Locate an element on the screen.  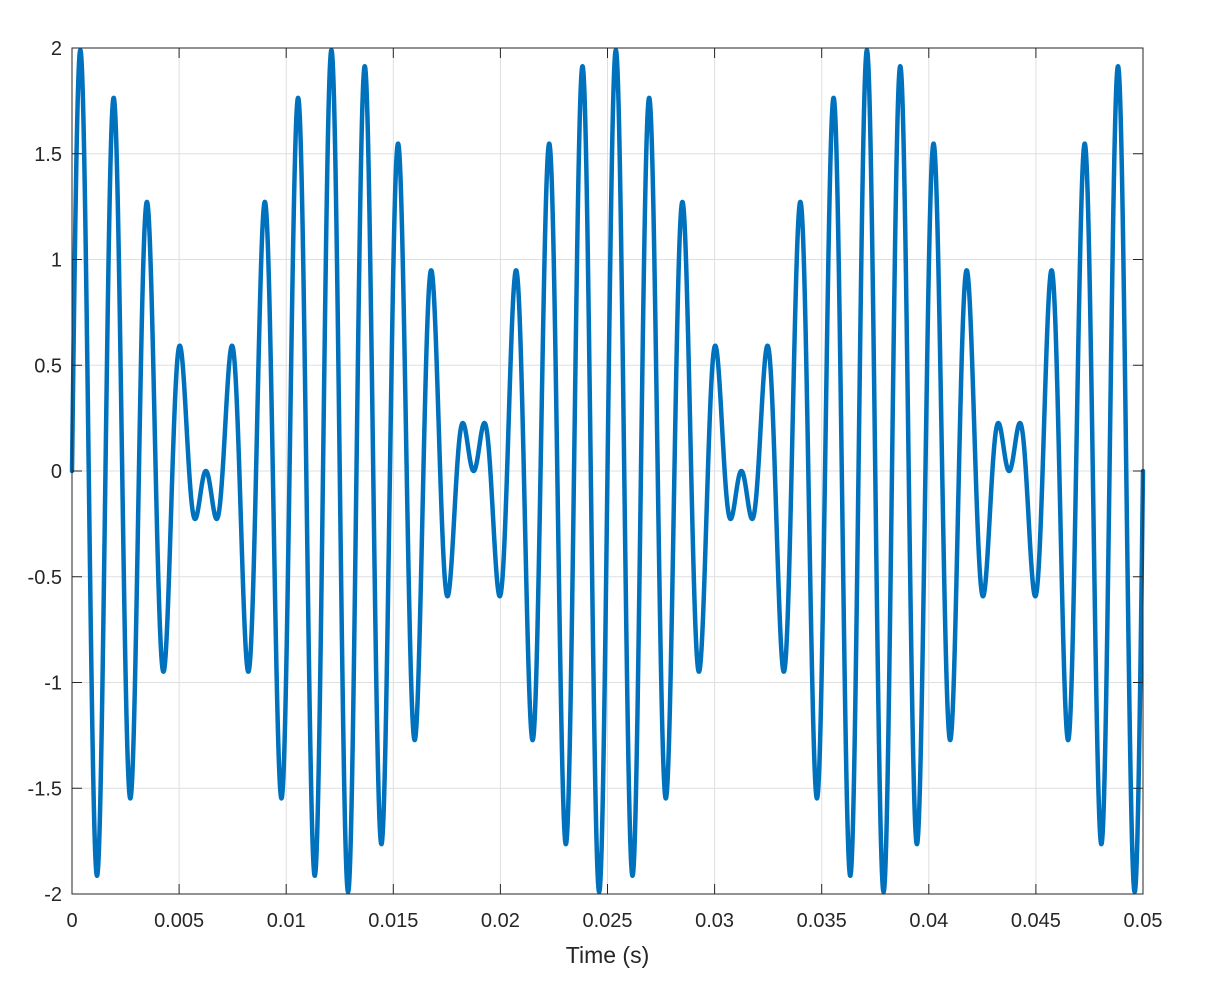
y-tick-label: 2 is located at coordinates (56, 49).